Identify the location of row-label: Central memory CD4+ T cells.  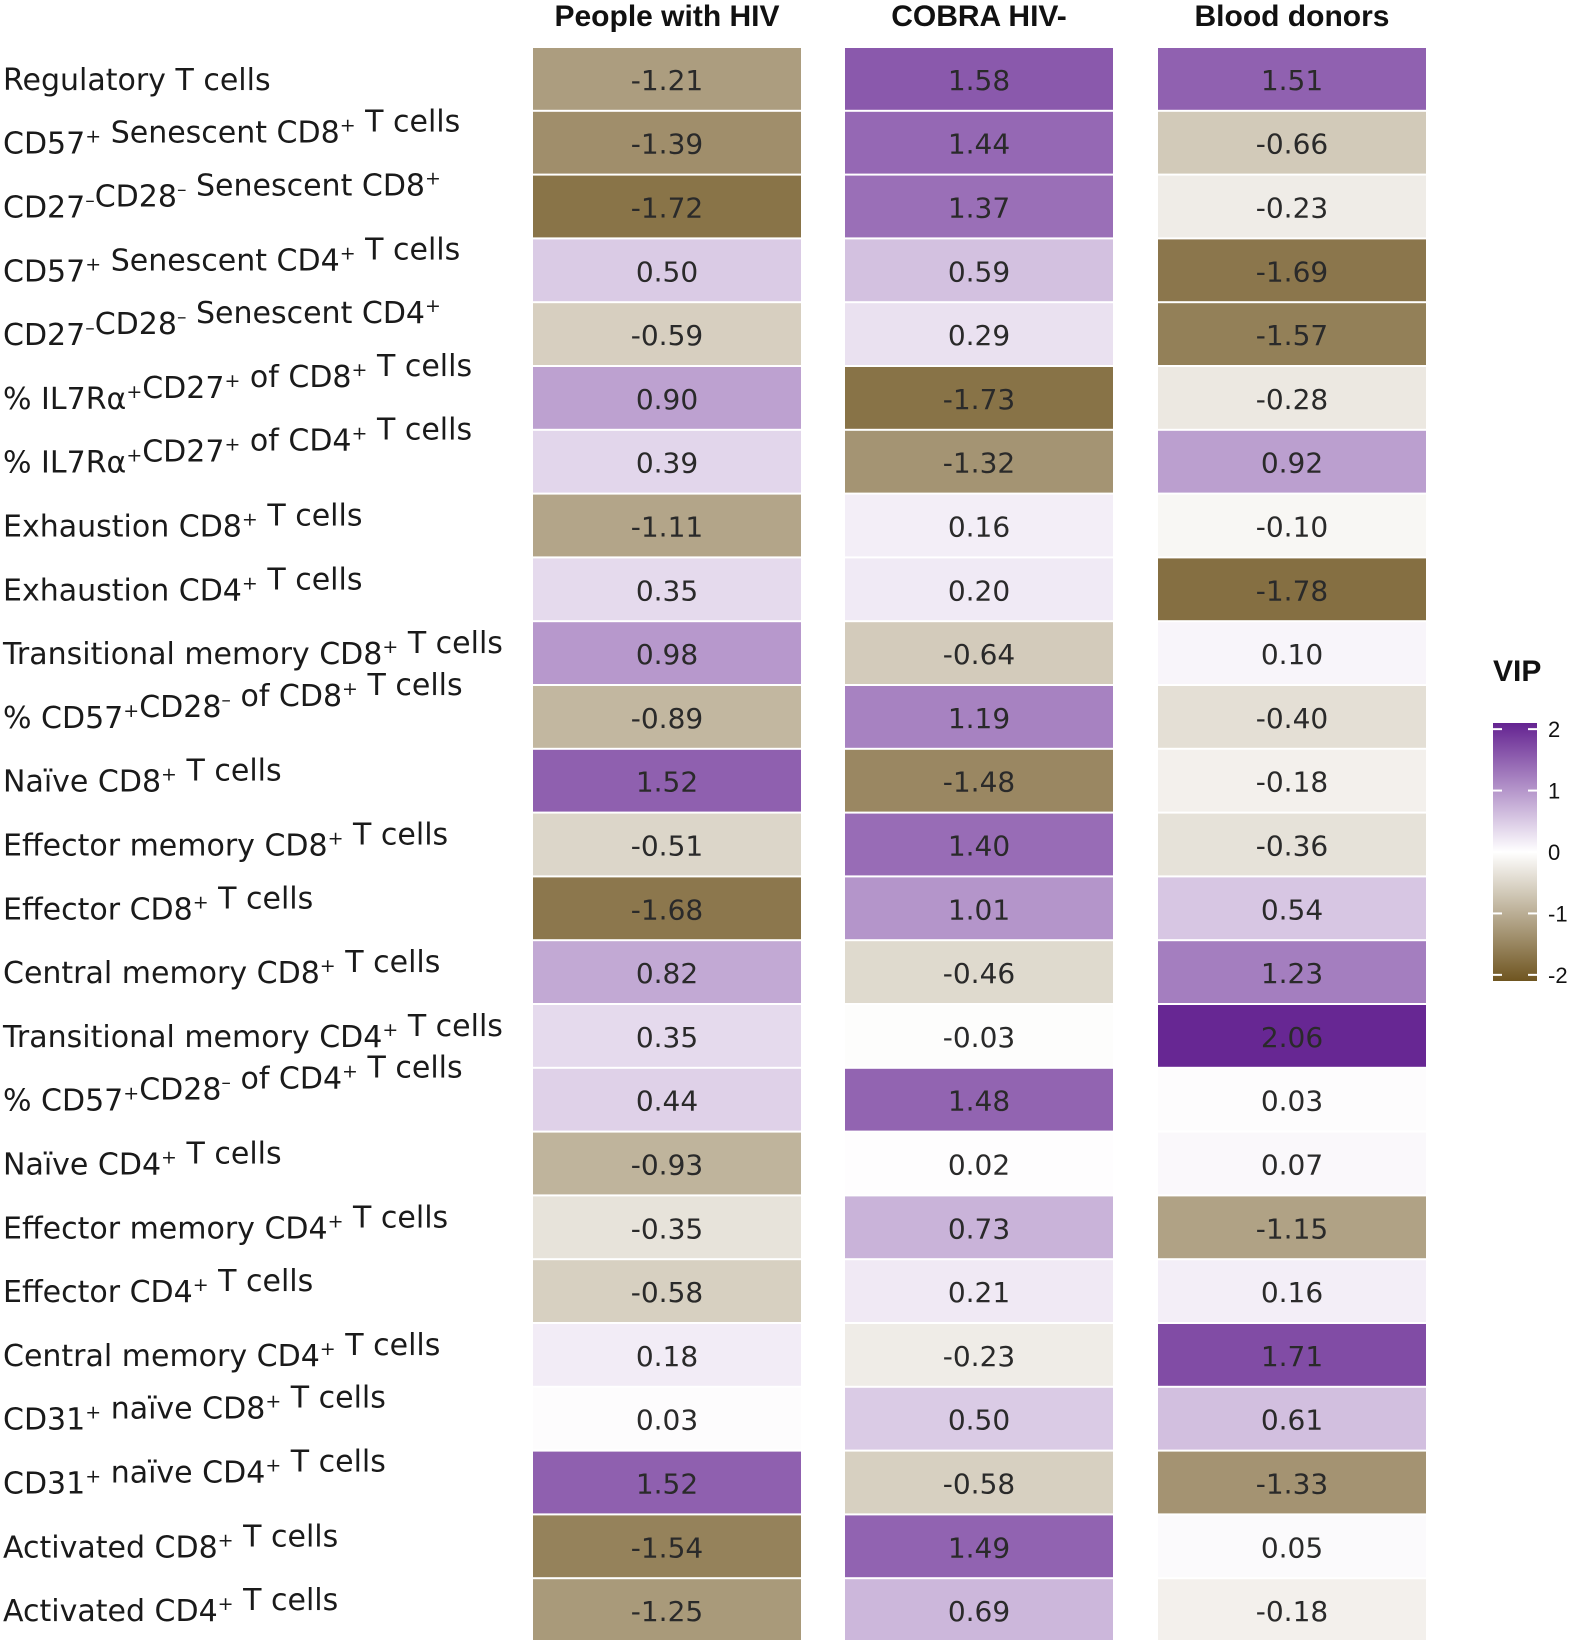
(221, 1351).